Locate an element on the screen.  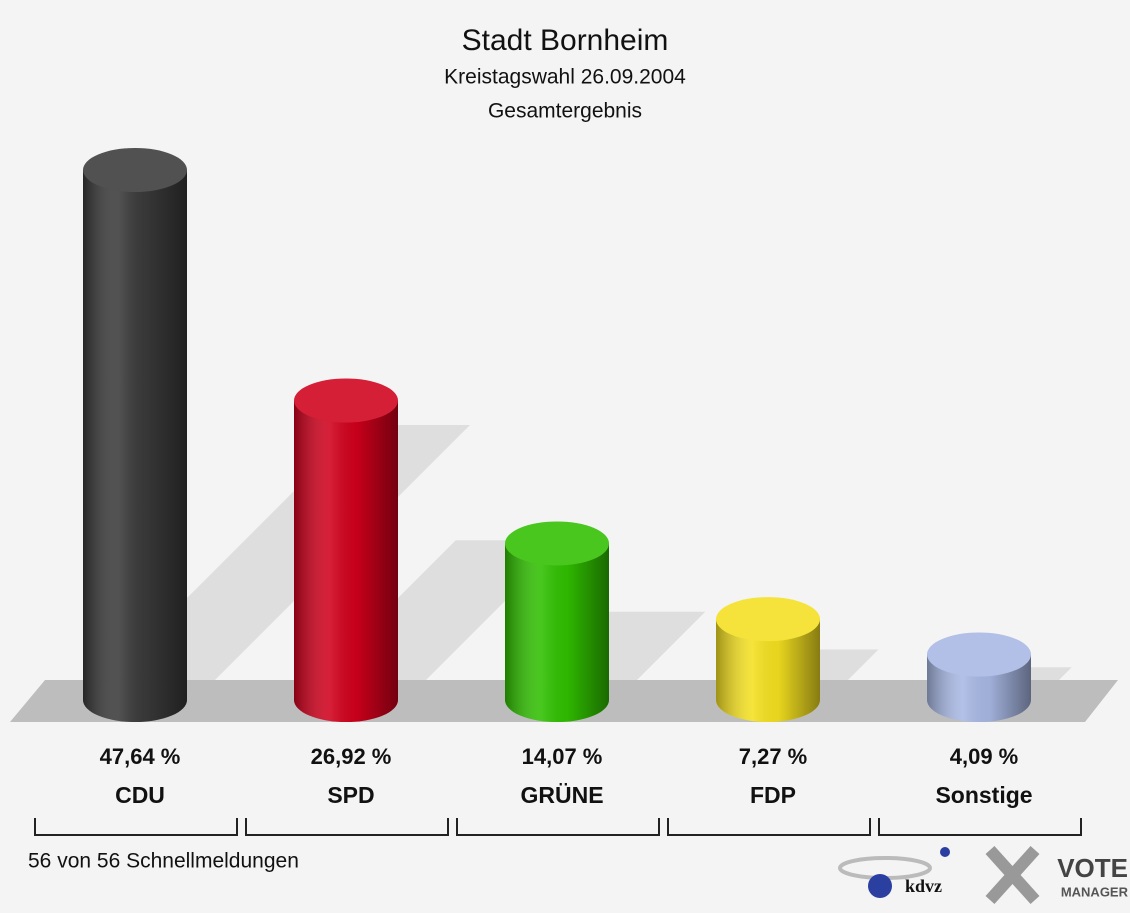
value-label: 47,64 % is located at coordinates (140, 756).